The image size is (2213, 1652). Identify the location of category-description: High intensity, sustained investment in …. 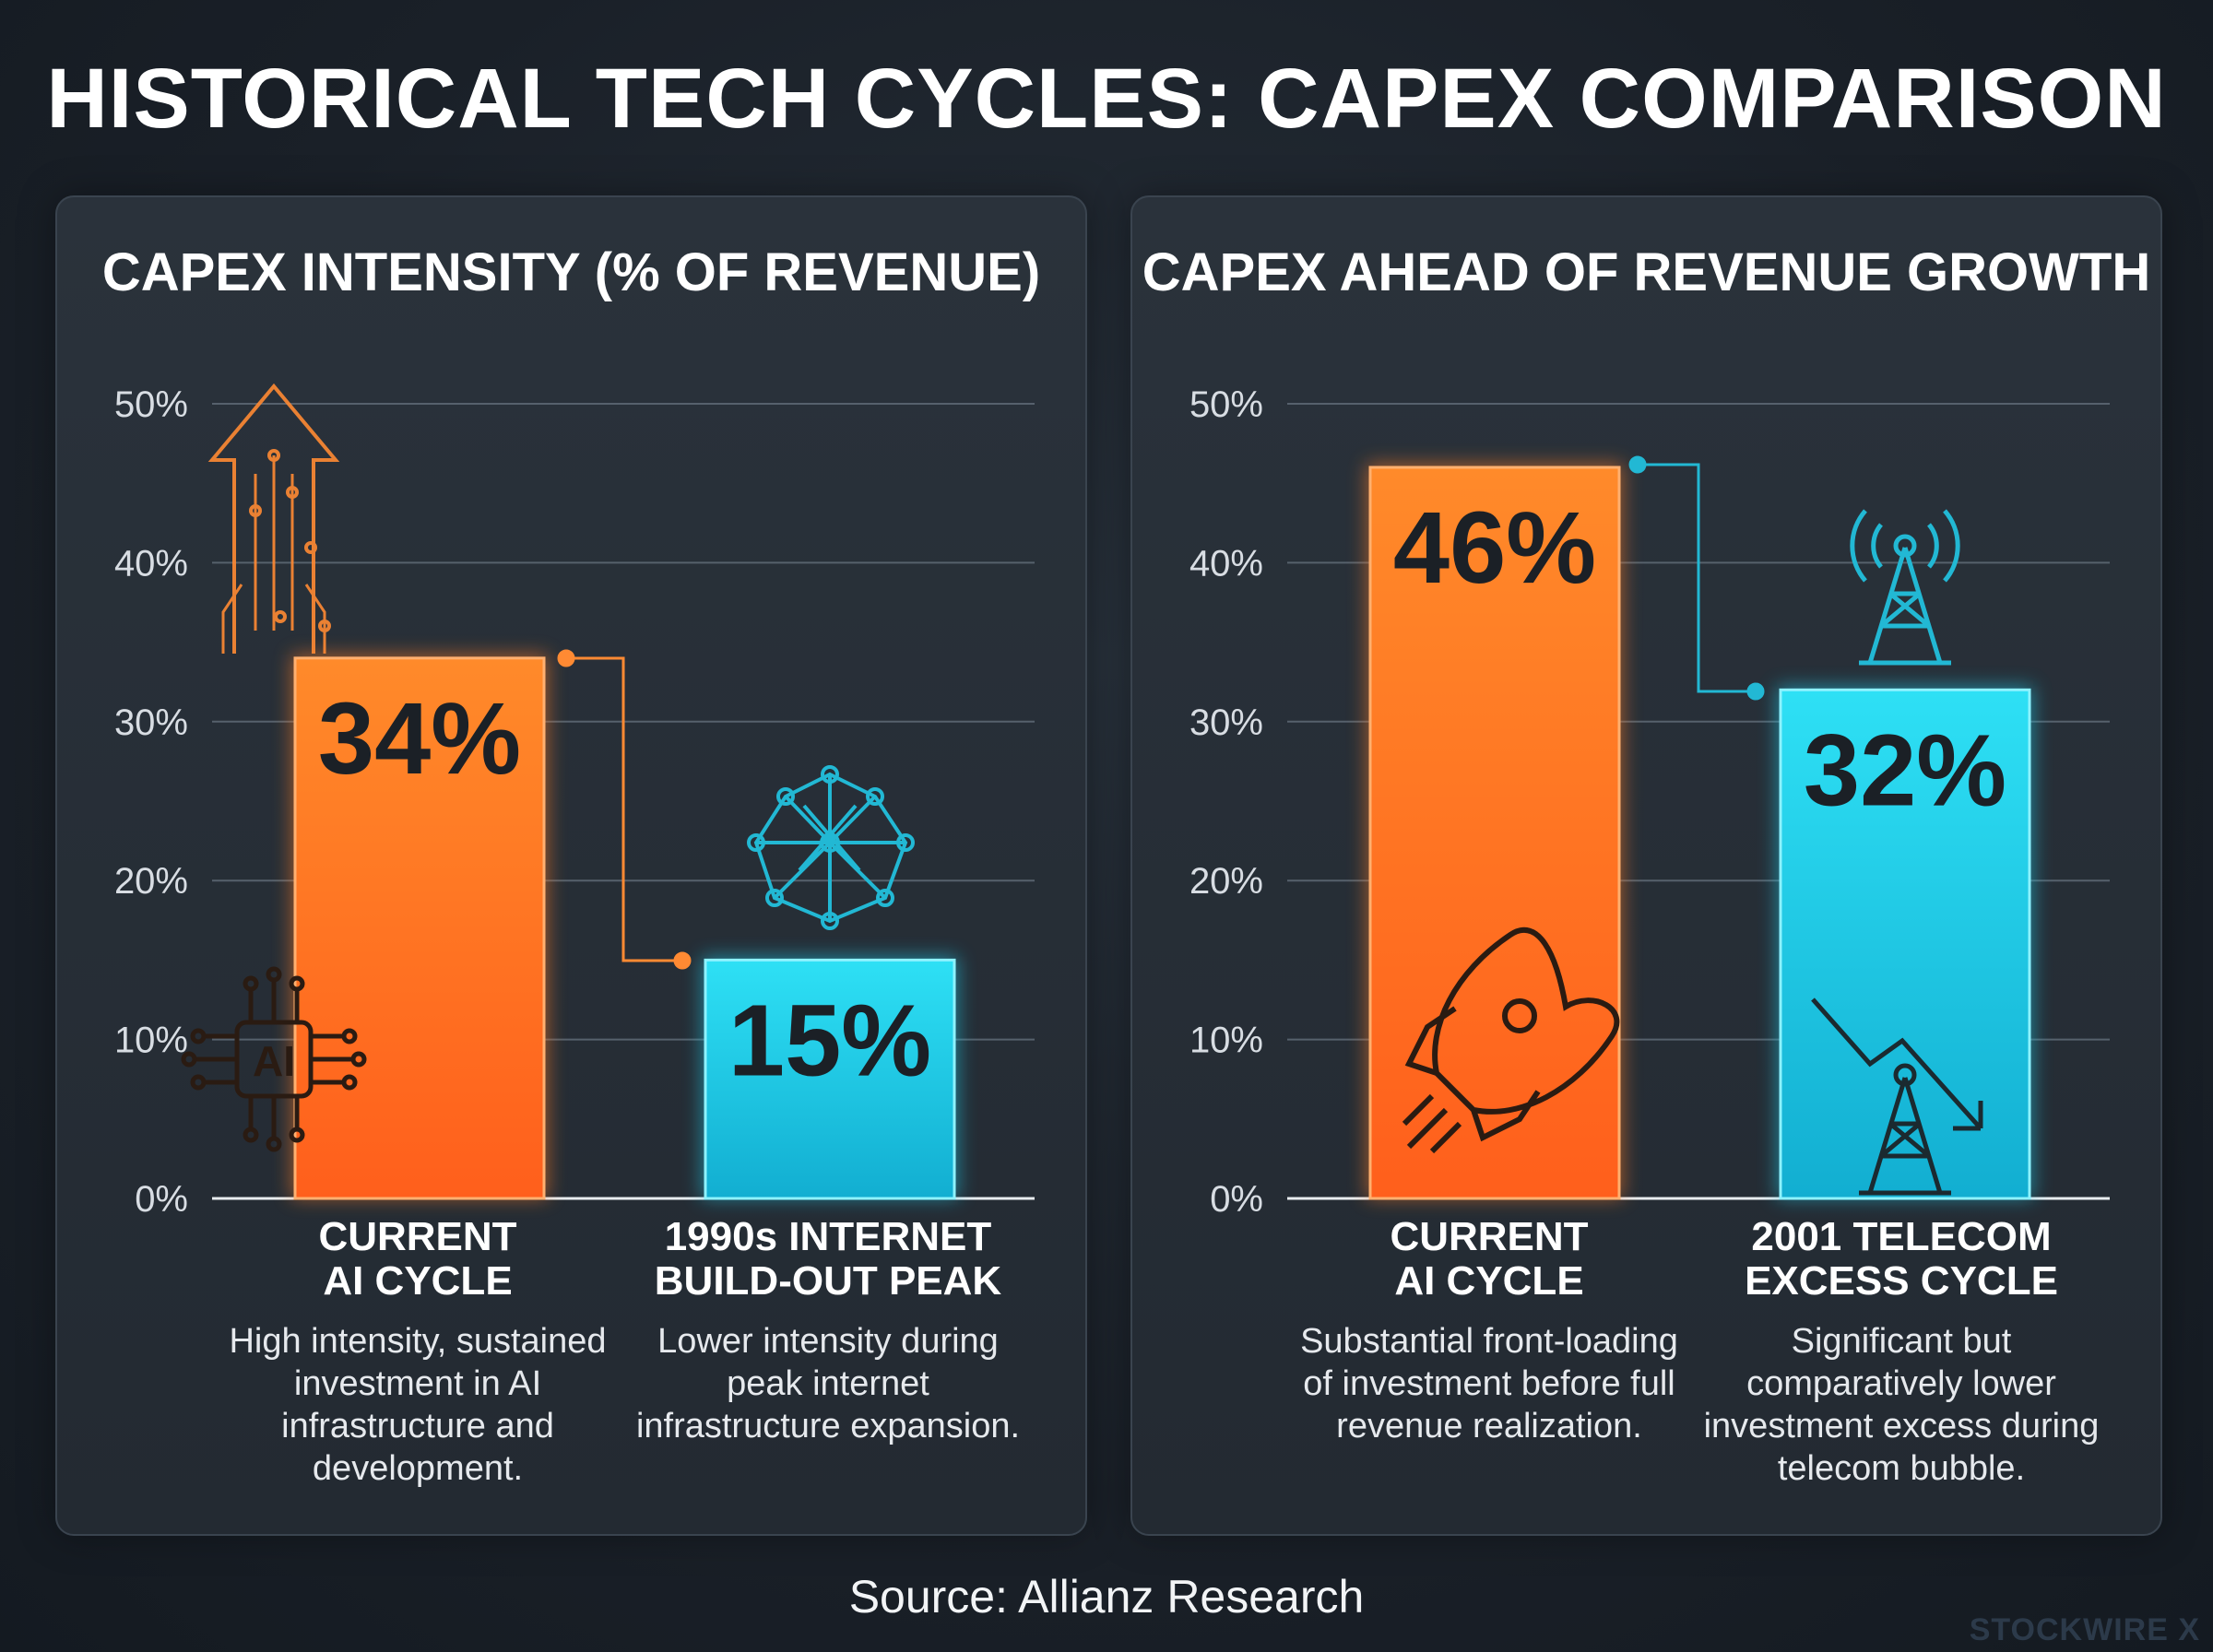
(418, 1405).